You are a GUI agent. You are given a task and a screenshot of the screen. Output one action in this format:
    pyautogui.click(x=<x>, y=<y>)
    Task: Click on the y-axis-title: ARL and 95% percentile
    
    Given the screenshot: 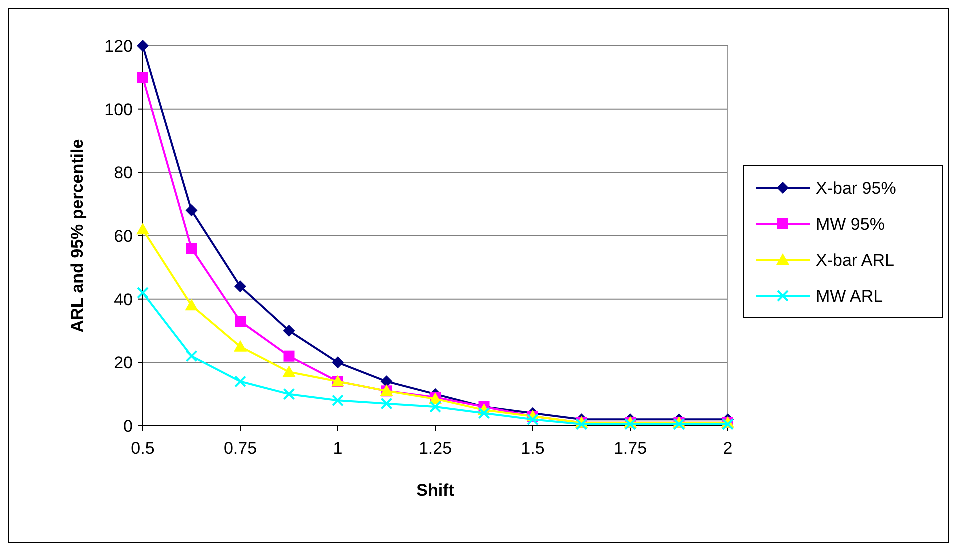 What is the action you would take?
    pyautogui.click(x=77, y=236)
    